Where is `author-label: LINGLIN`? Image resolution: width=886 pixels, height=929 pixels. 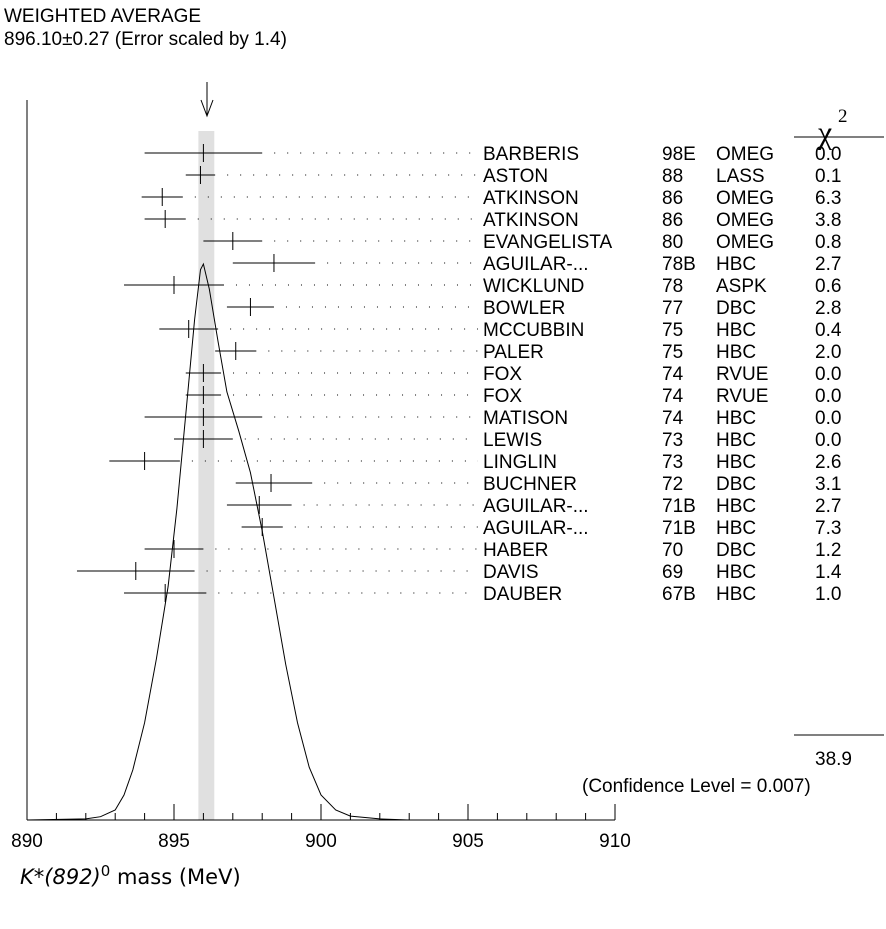 author-label: LINGLIN is located at coordinates (520, 462).